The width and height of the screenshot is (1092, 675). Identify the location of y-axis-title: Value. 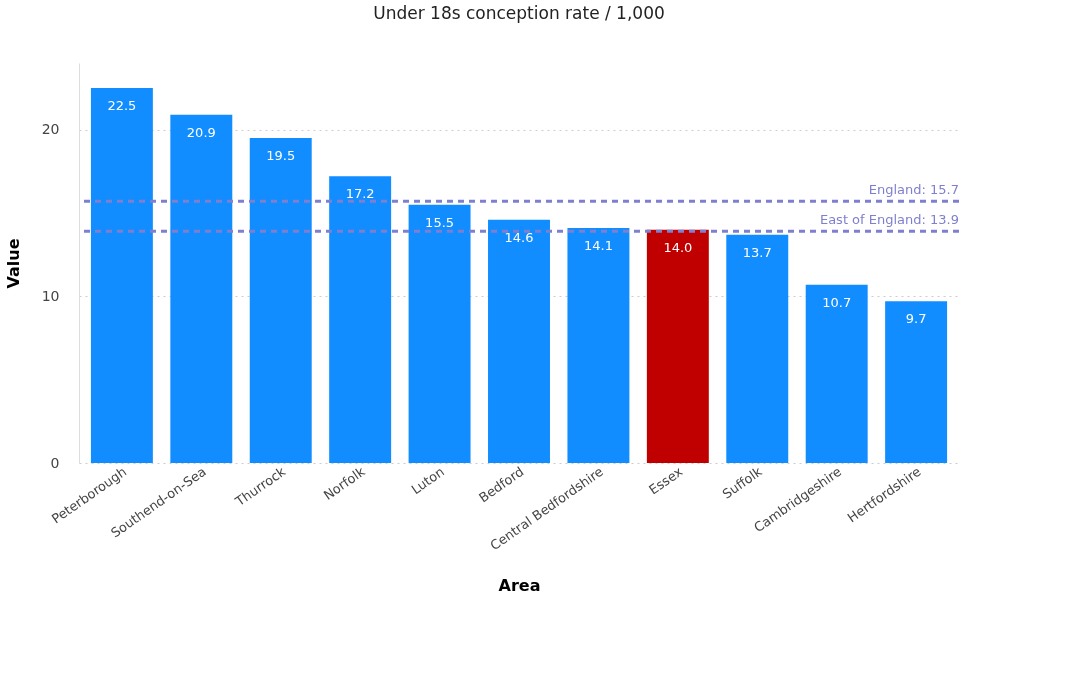
(13, 263).